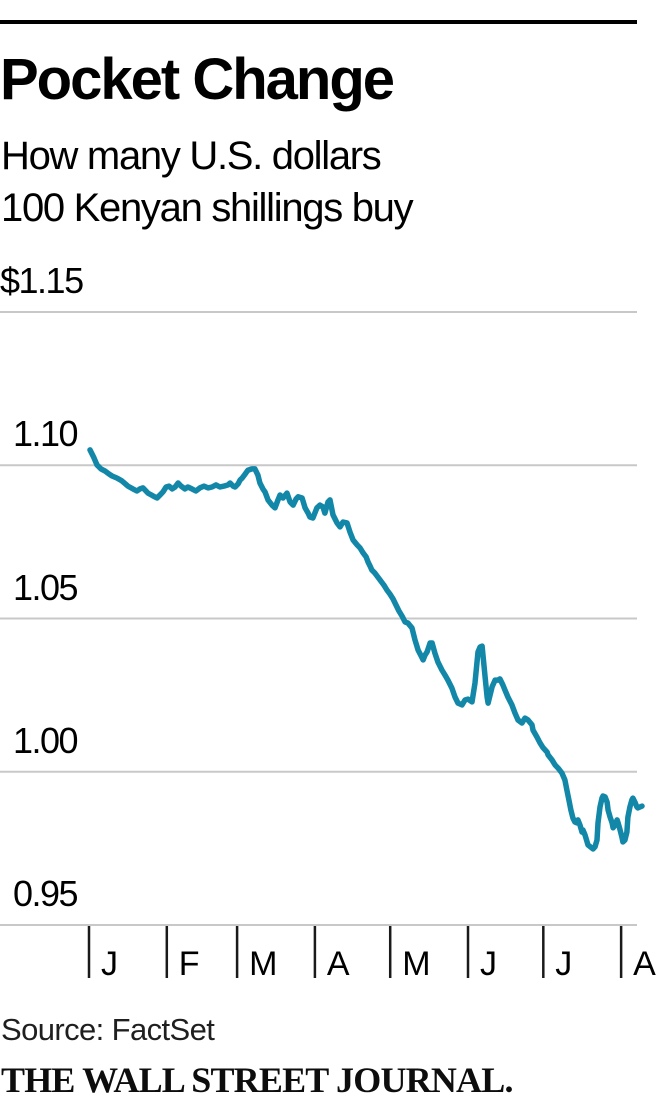 The image size is (660, 1103). What do you see at coordinates (46, 740) in the screenshot?
I see `y-axis-label: 1.00` at bounding box center [46, 740].